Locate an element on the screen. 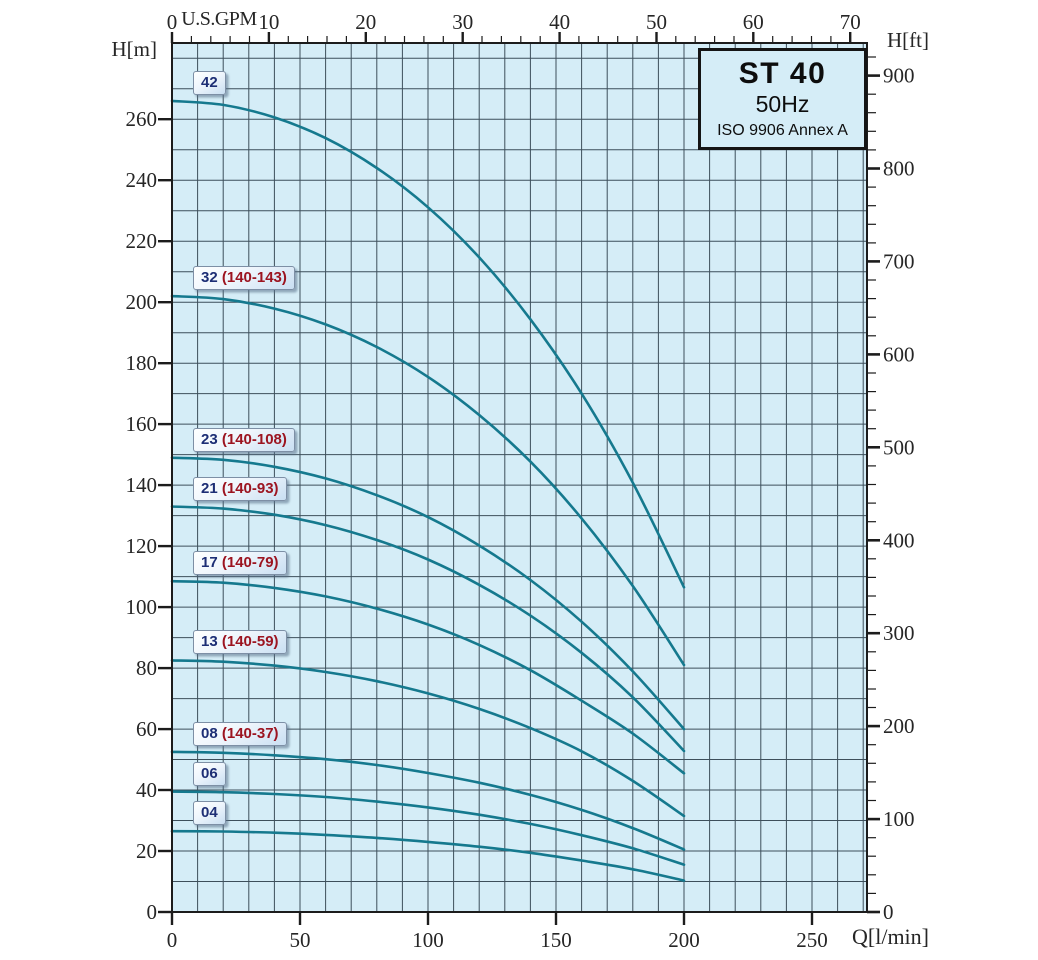 The height and width of the screenshot is (960, 1038). curve-badge-17: 17 (140-79) is located at coordinates (240, 563).